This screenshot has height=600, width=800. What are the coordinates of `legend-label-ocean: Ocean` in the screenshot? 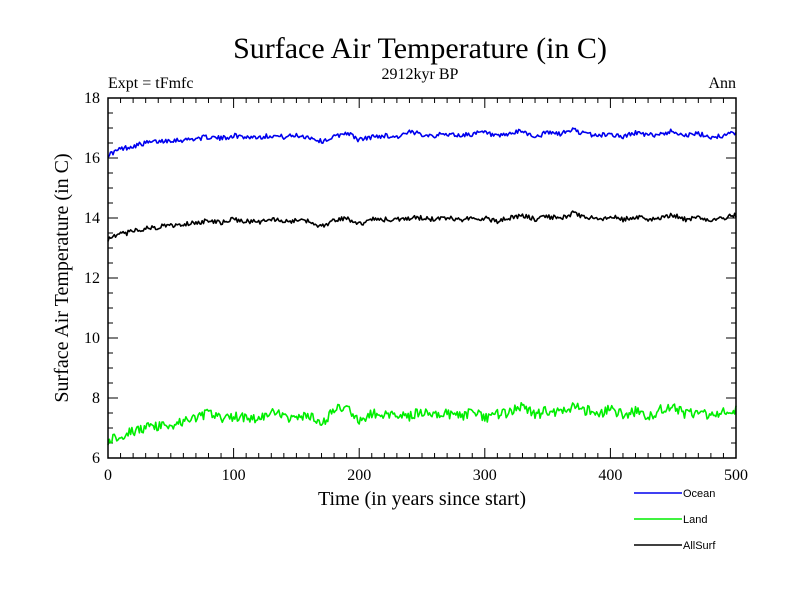 It's located at (699, 494).